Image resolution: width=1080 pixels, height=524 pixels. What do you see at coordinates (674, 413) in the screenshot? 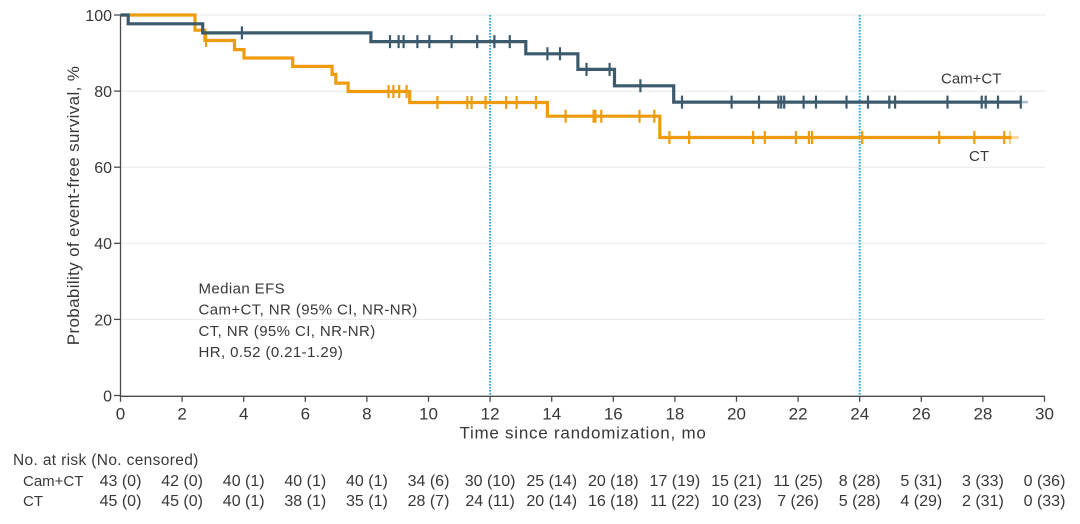
I see `svg-text: 18` at bounding box center [674, 413].